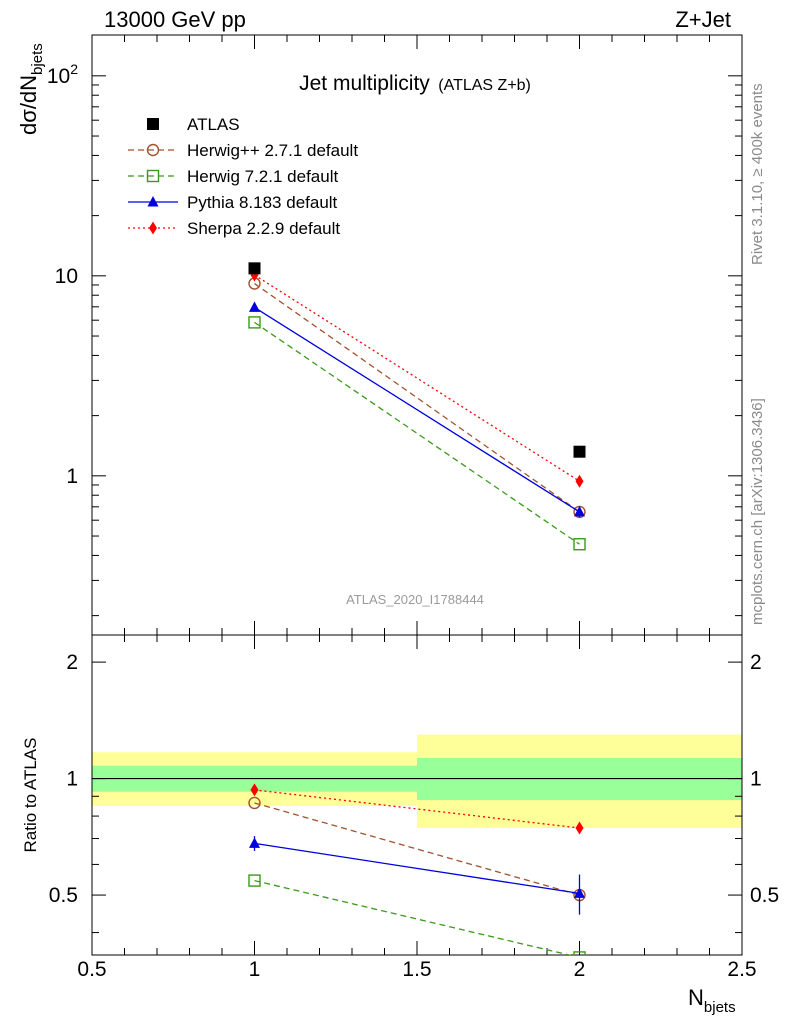 Image resolution: width=786 pixels, height=1024 pixels. What do you see at coordinates (262, 202) in the screenshot?
I see `legend-label: Pythia 8.183 default` at bounding box center [262, 202].